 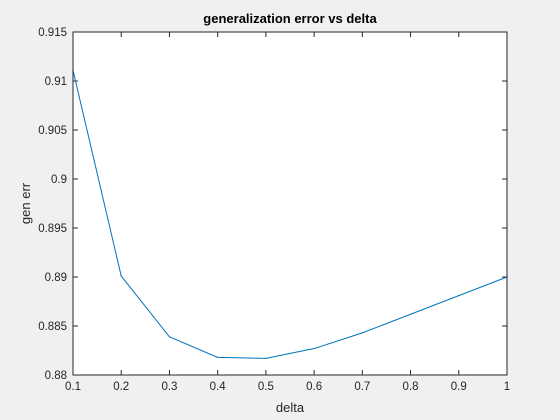 What do you see at coordinates (362, 387) in the screenshot?
I see `x-tick-label: 0.7` at bounding box center [362, 387].